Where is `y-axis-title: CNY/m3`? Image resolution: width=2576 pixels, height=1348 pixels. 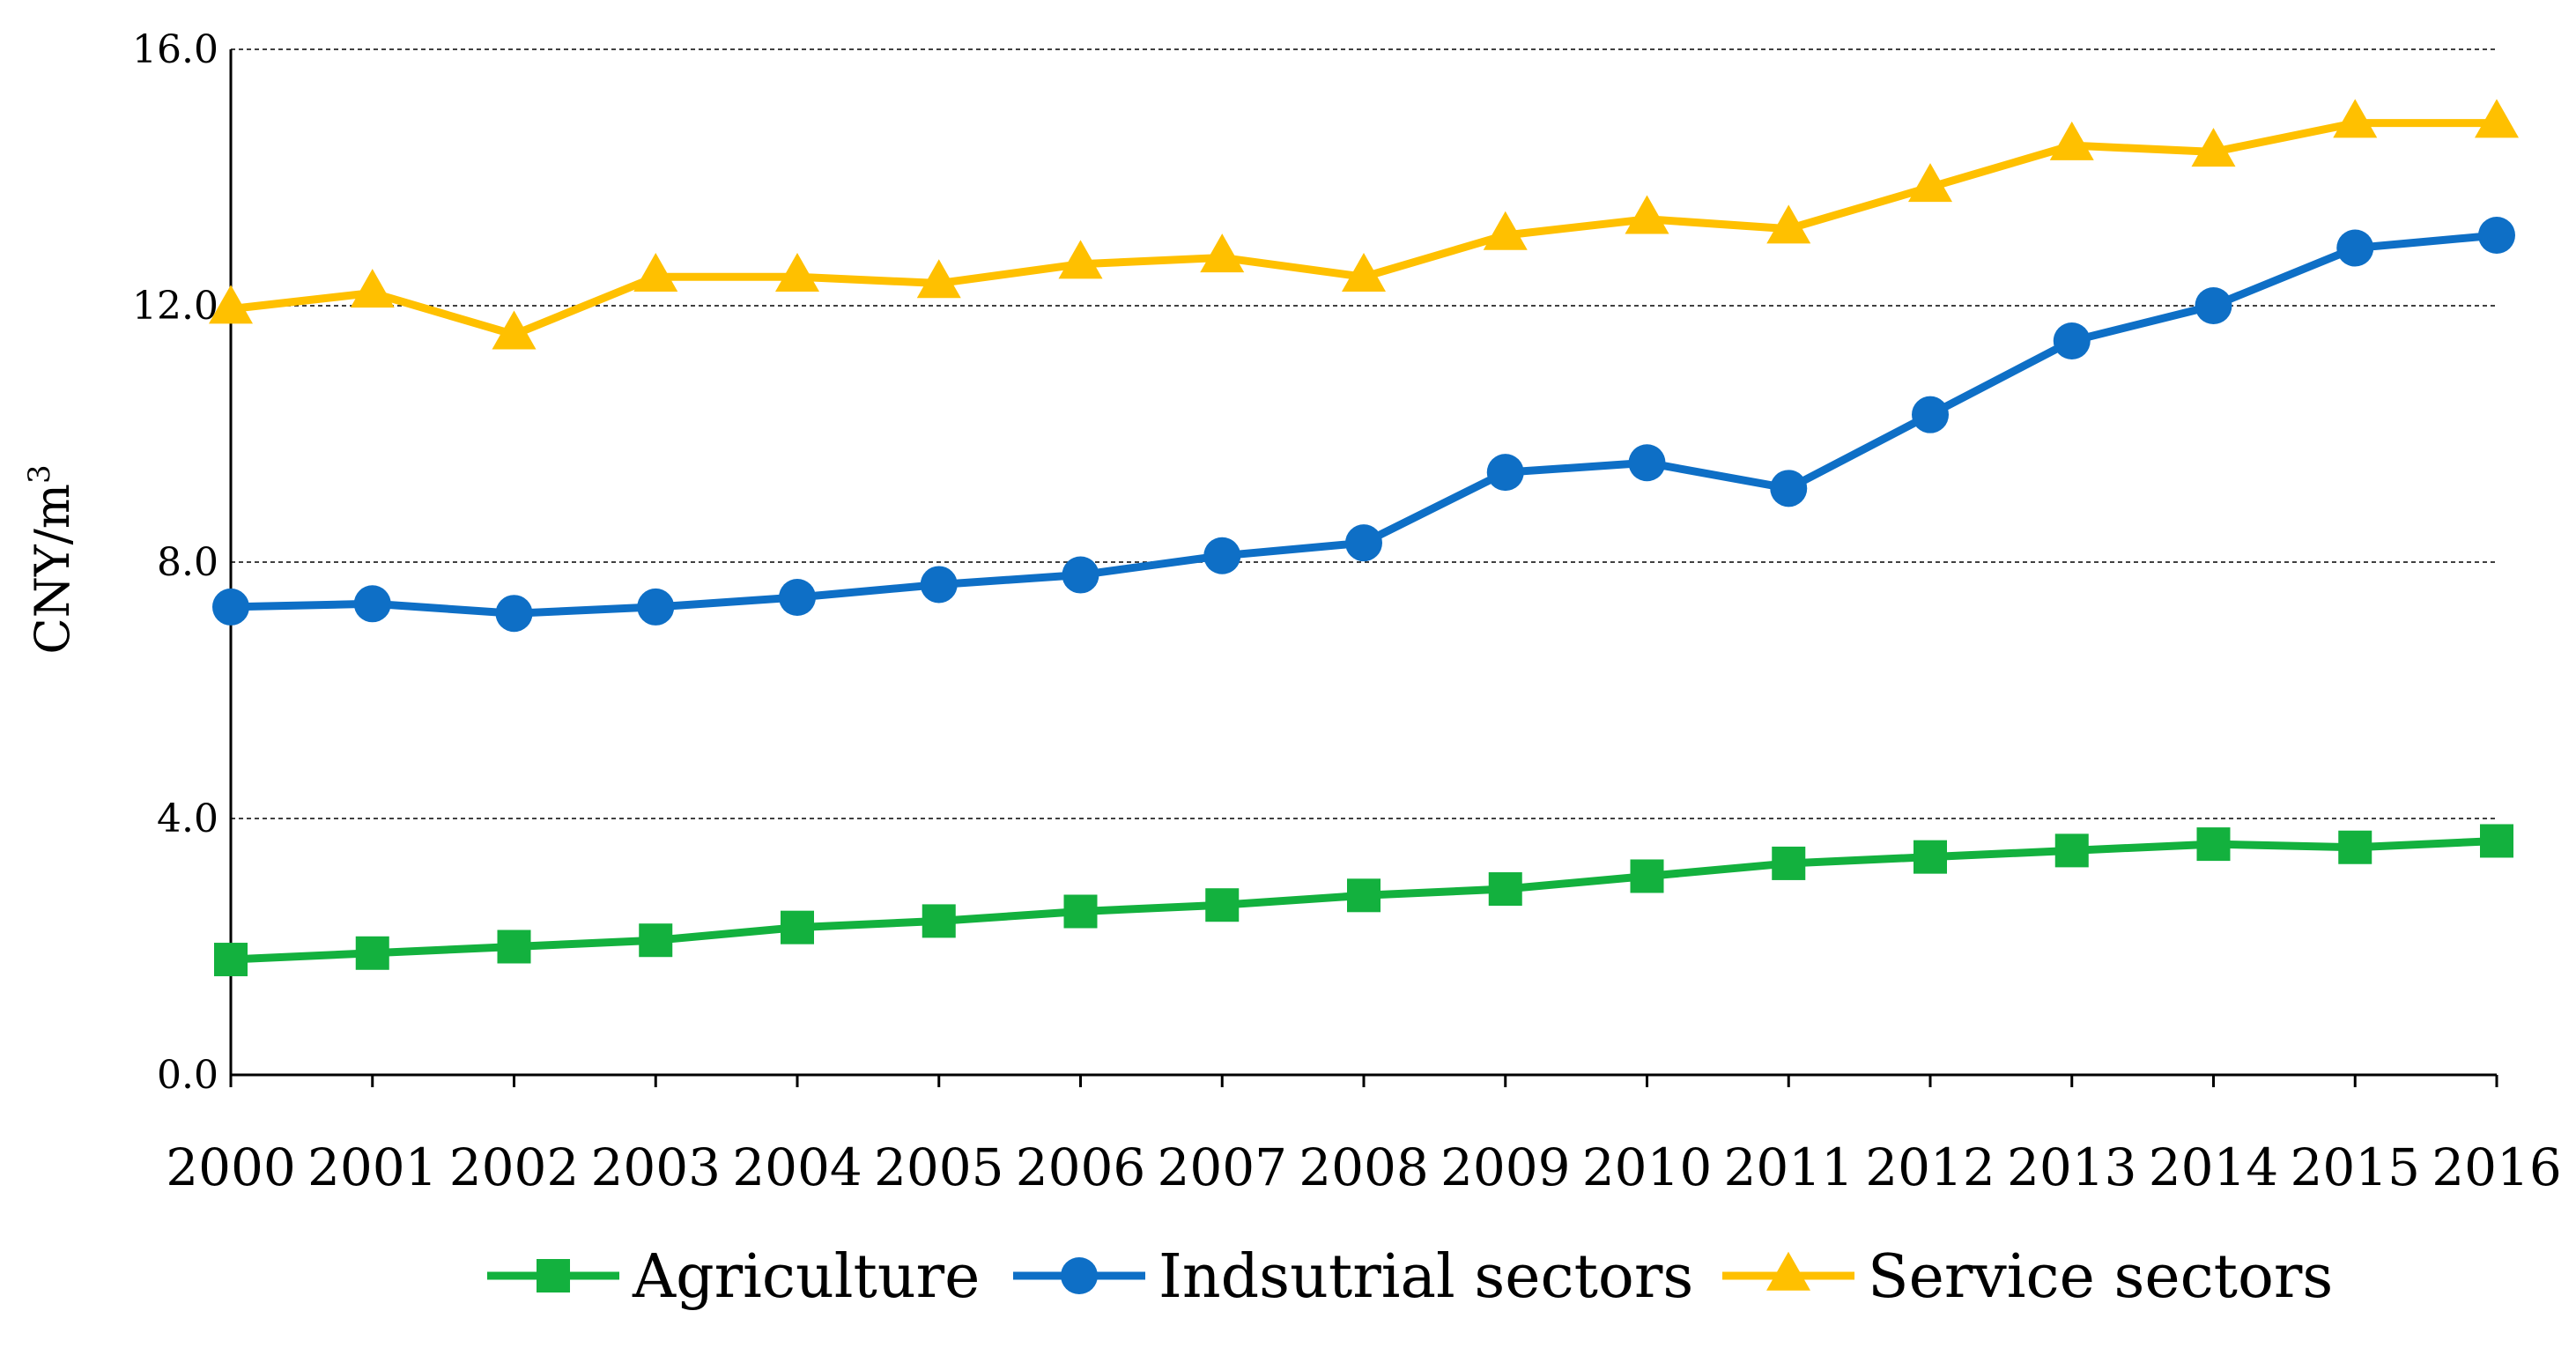
y-axis-title: CNY/m3 is located at coordinates (51, 559).